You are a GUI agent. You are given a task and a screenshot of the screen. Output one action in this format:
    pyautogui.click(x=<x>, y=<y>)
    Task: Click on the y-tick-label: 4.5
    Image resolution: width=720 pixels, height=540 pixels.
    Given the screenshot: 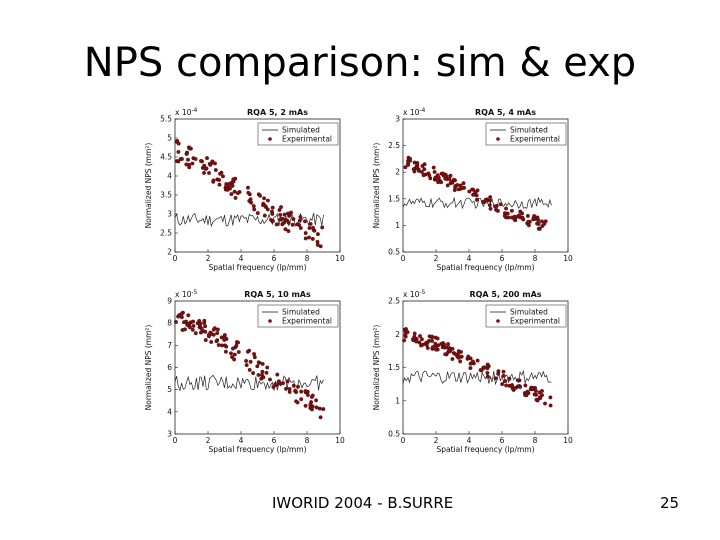 What is the action you would take?
    pyautogui.click(x=166, y=157)
    